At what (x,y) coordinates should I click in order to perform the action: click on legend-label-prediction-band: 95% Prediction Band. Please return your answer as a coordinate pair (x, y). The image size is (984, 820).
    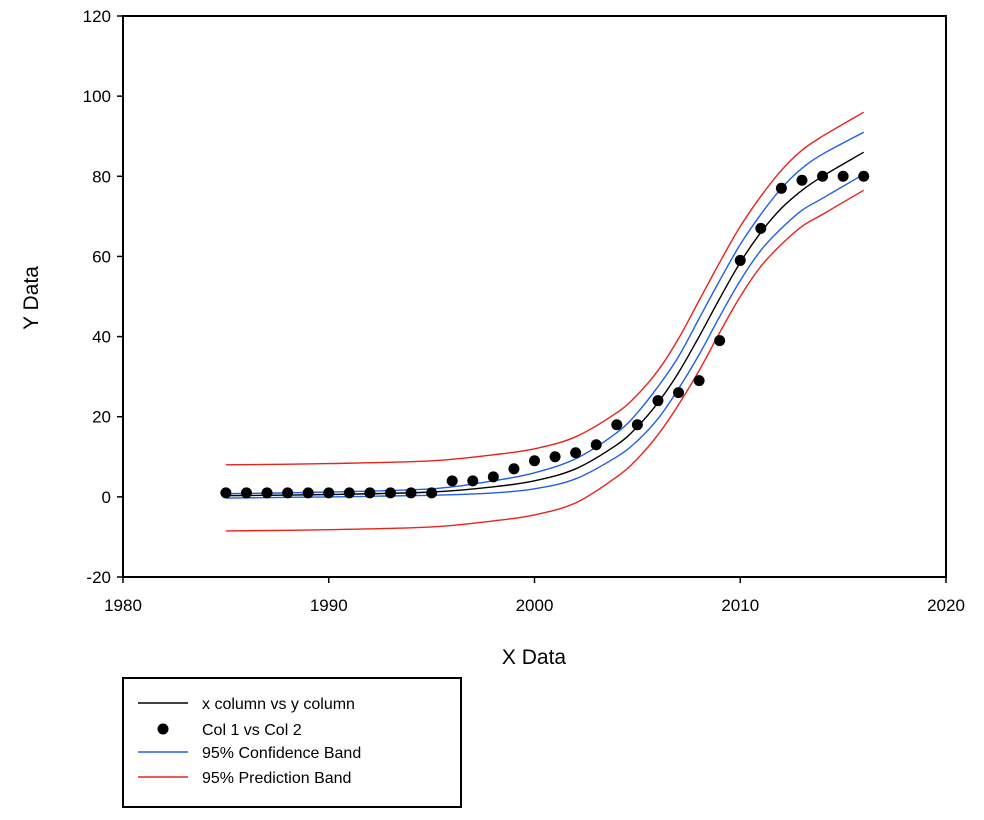
    Looking at the image, I should click on (276, 778).